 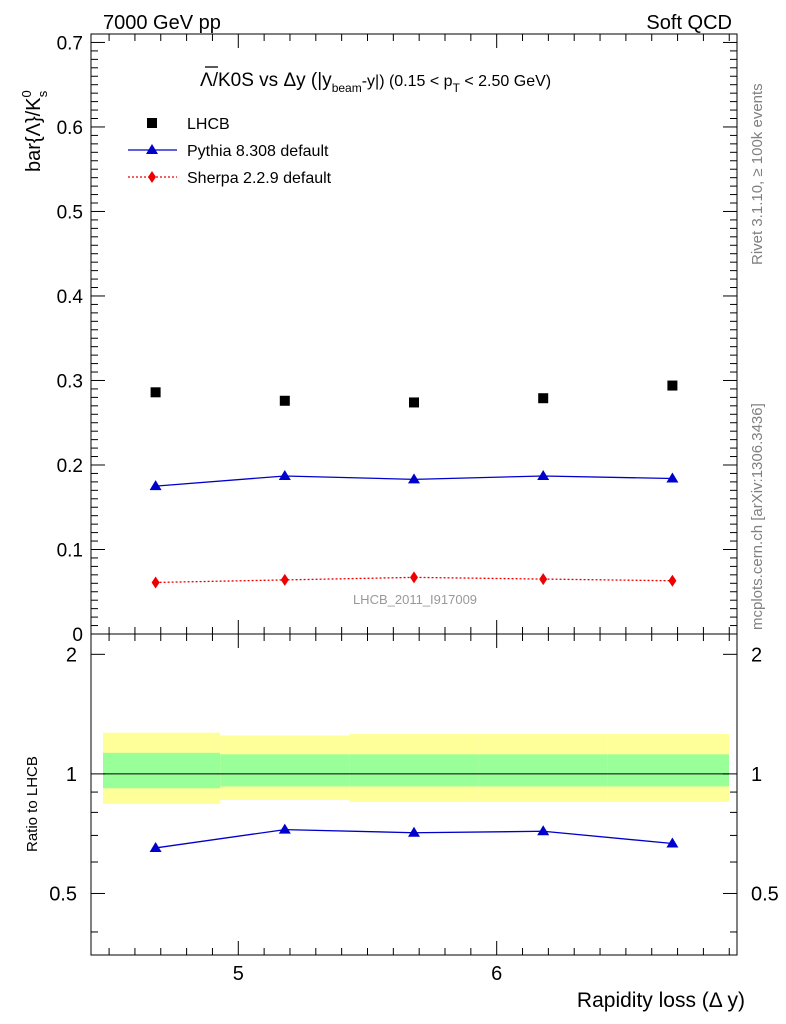 What do you see at coordinates (63, 894) in the screenshot?
I see `ratio-ytick-label-left: 0.5` at bounding box center [63, 894].